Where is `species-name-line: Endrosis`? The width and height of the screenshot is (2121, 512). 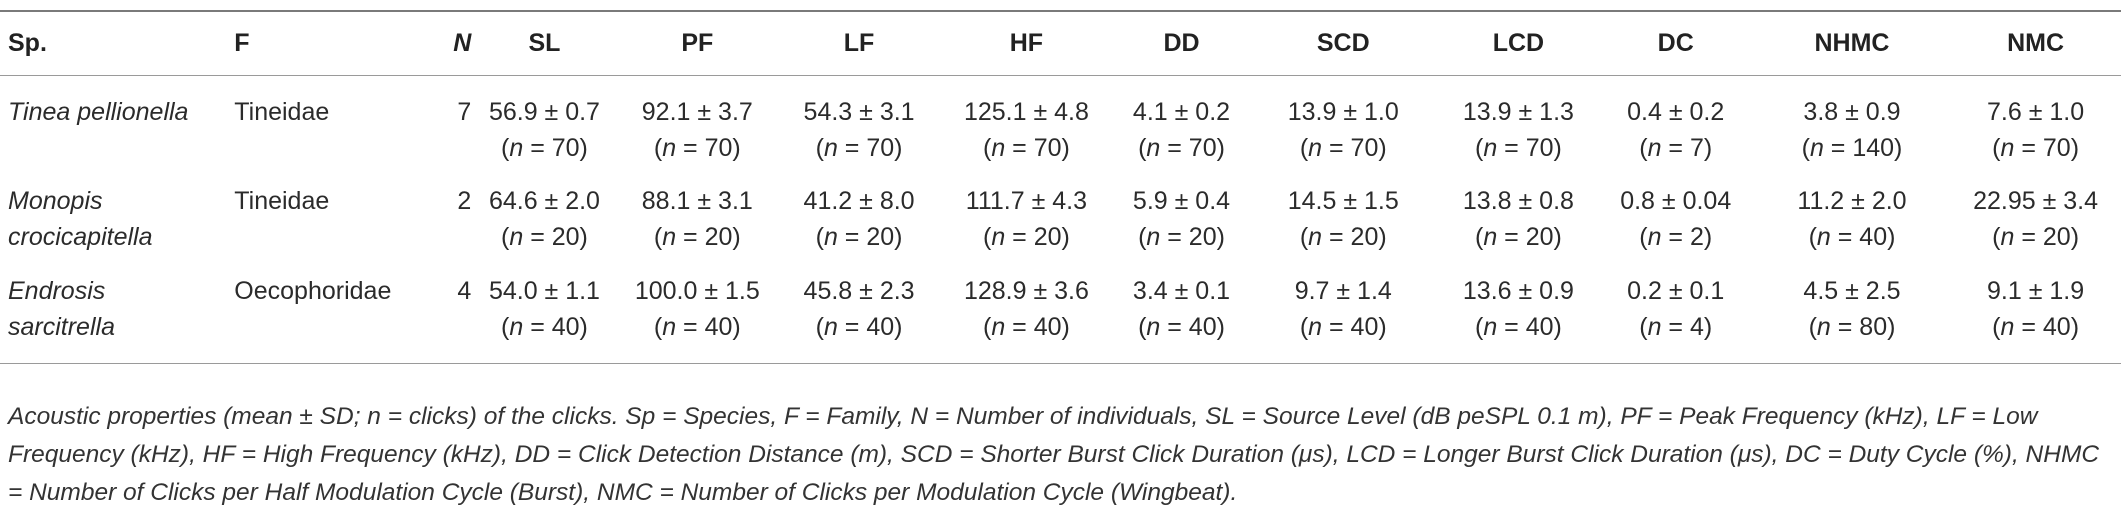
species-name-line: Endrosis is located at coordinates (57, 291).